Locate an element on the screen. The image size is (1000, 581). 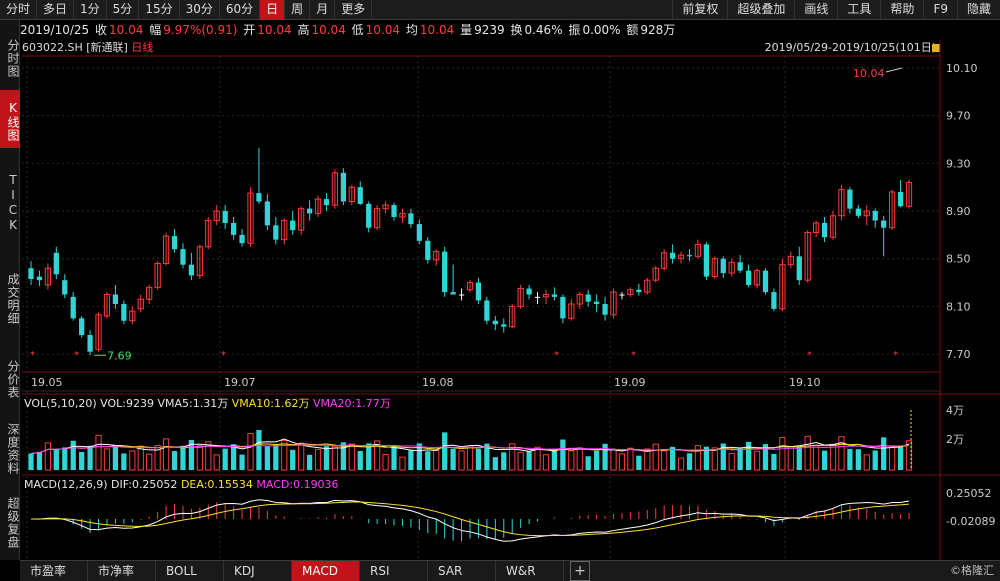
low-annotation: 7.69 is located at coordinates (119, 355).